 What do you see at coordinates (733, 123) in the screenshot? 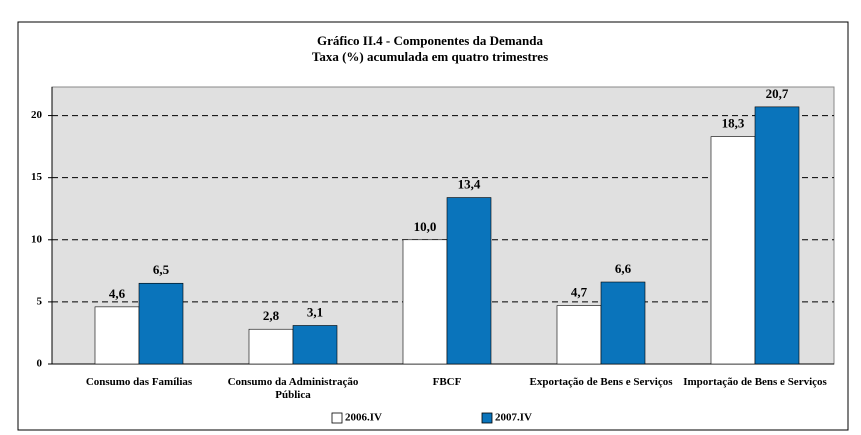
I see `value-label: 18,3` at bounding box center [733, 123].